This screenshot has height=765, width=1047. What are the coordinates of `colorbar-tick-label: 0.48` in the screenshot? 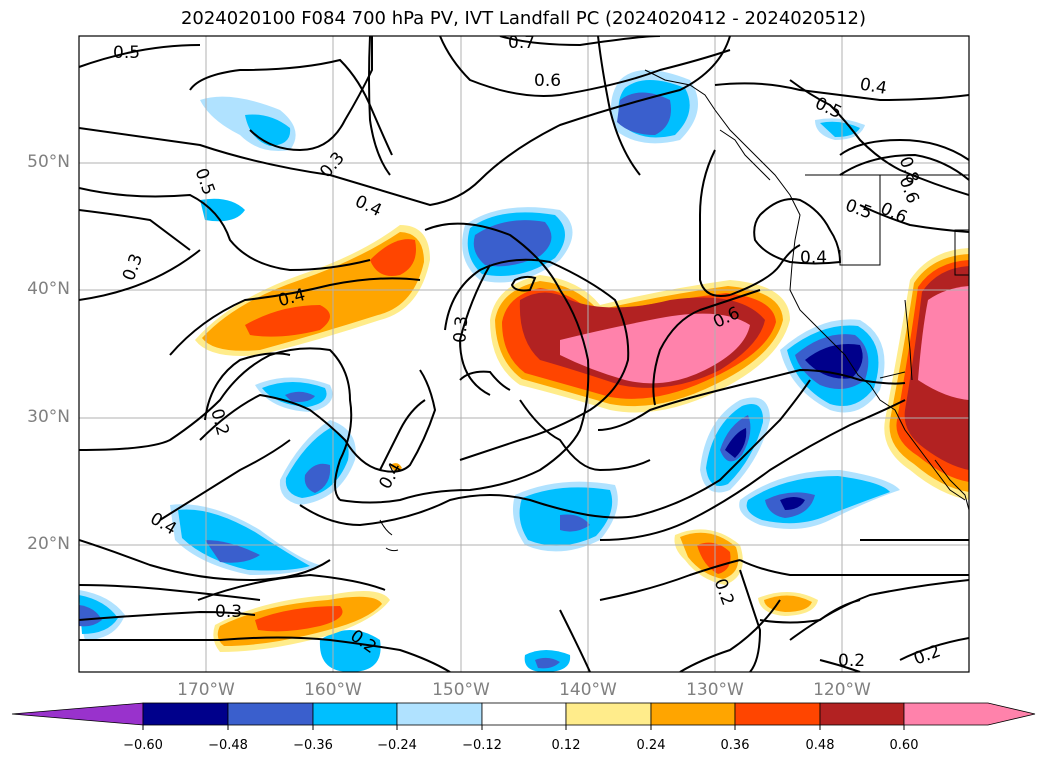 It's located at (820, 745).